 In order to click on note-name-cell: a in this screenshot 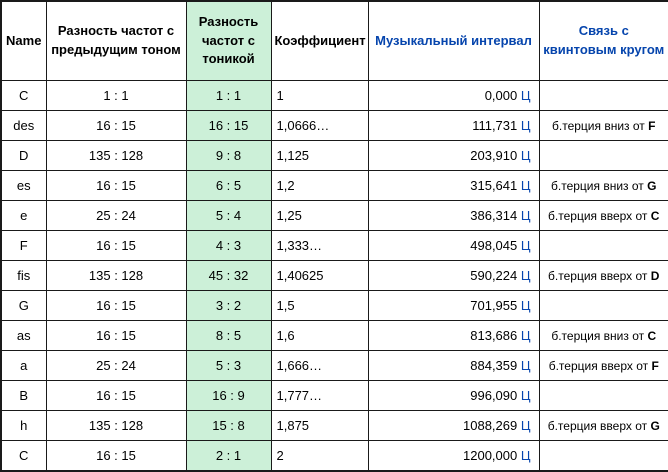, I will do `click(23, 365)`.